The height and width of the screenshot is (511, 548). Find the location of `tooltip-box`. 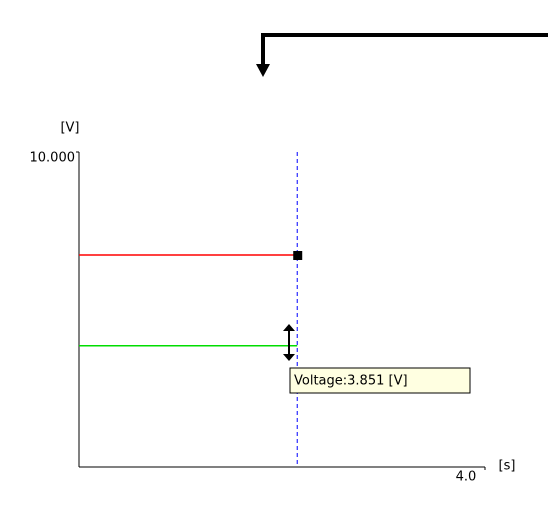

tooltip-box is located at coordinates (380, 380).